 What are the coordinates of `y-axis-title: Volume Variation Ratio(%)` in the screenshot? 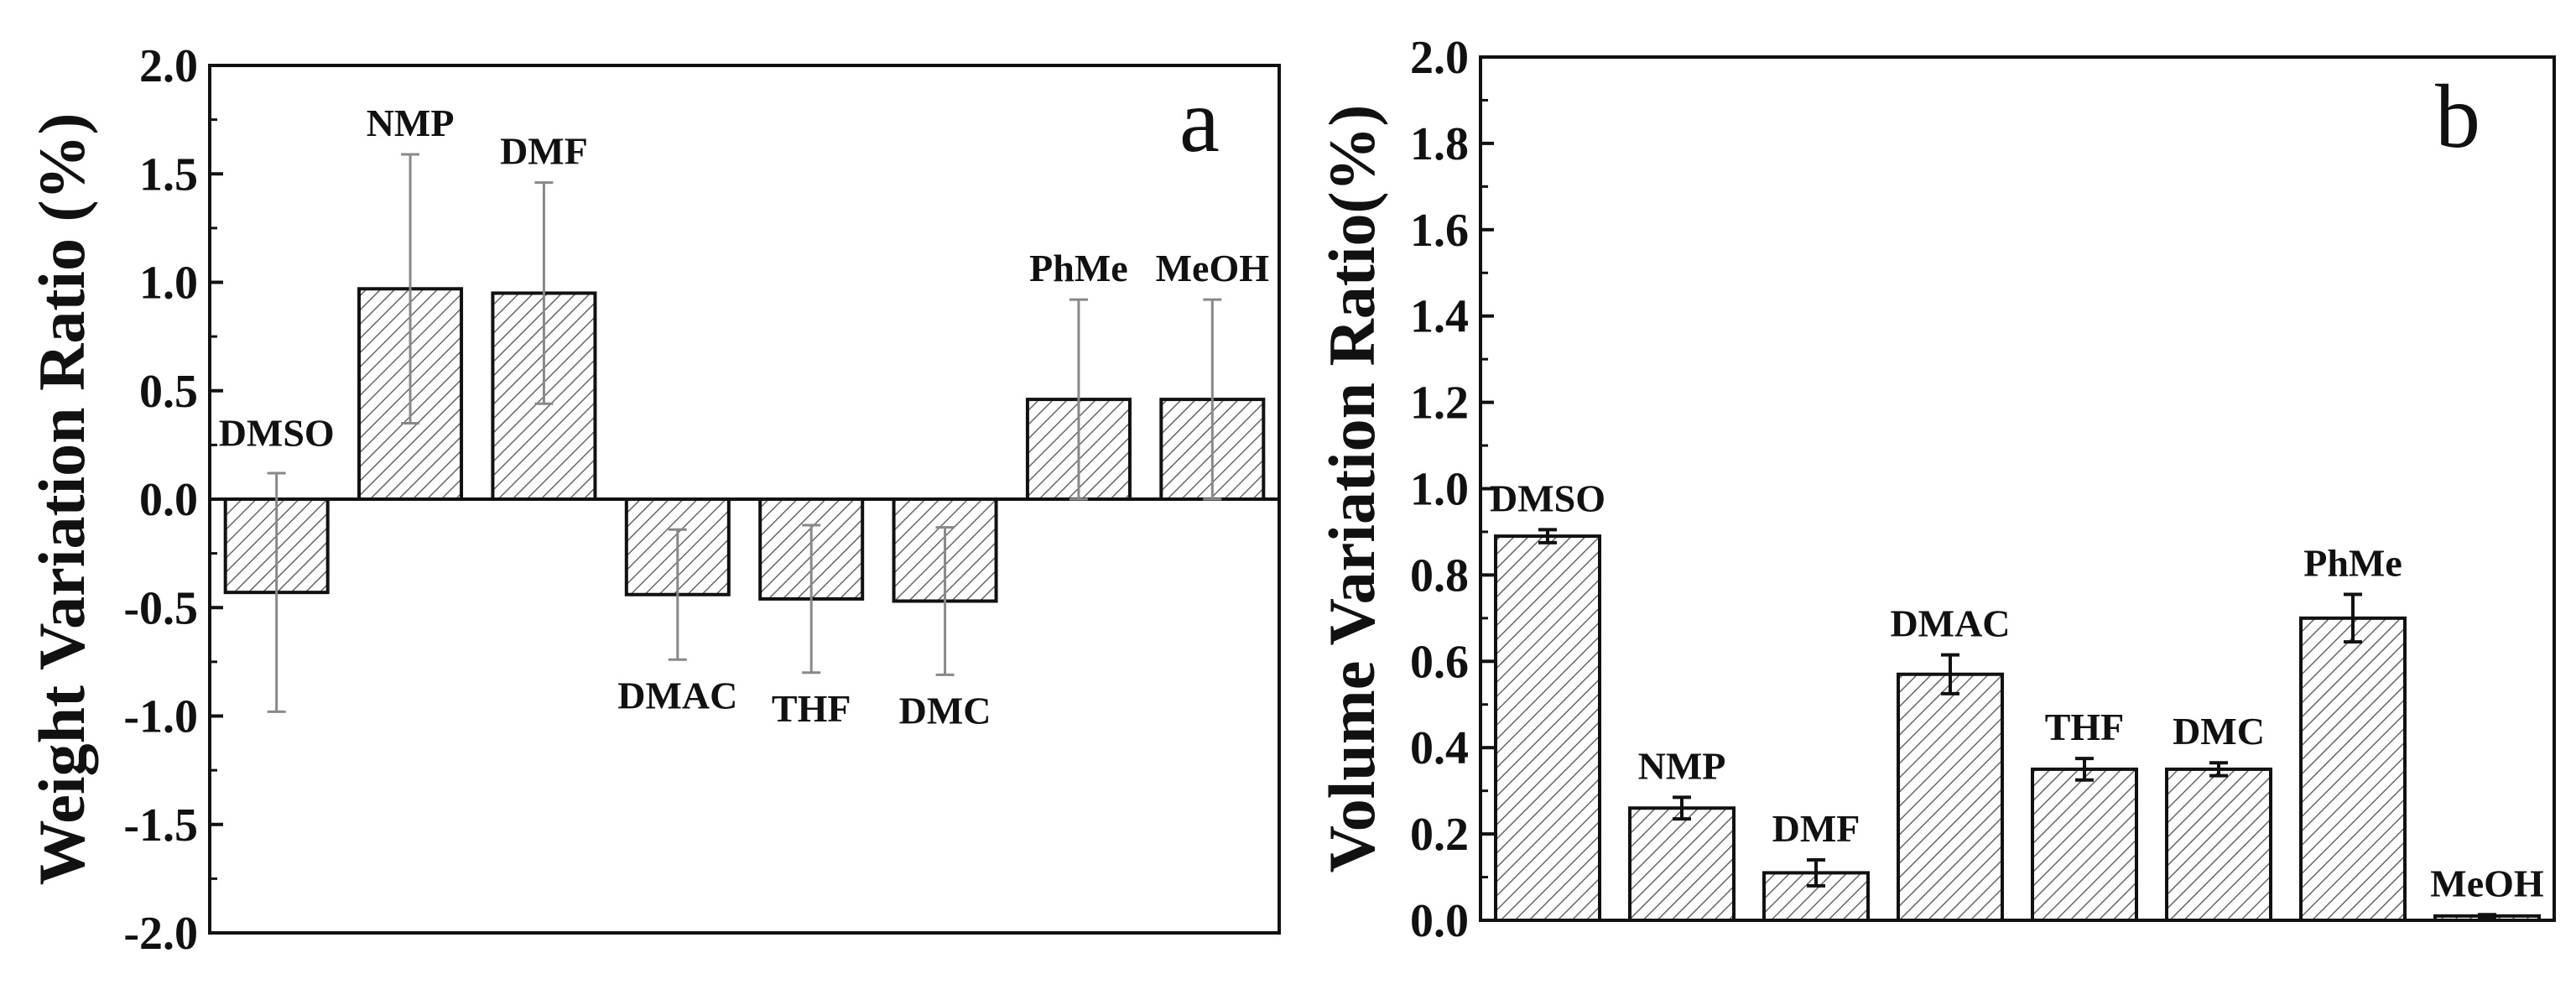 It's located at (1351, 489).